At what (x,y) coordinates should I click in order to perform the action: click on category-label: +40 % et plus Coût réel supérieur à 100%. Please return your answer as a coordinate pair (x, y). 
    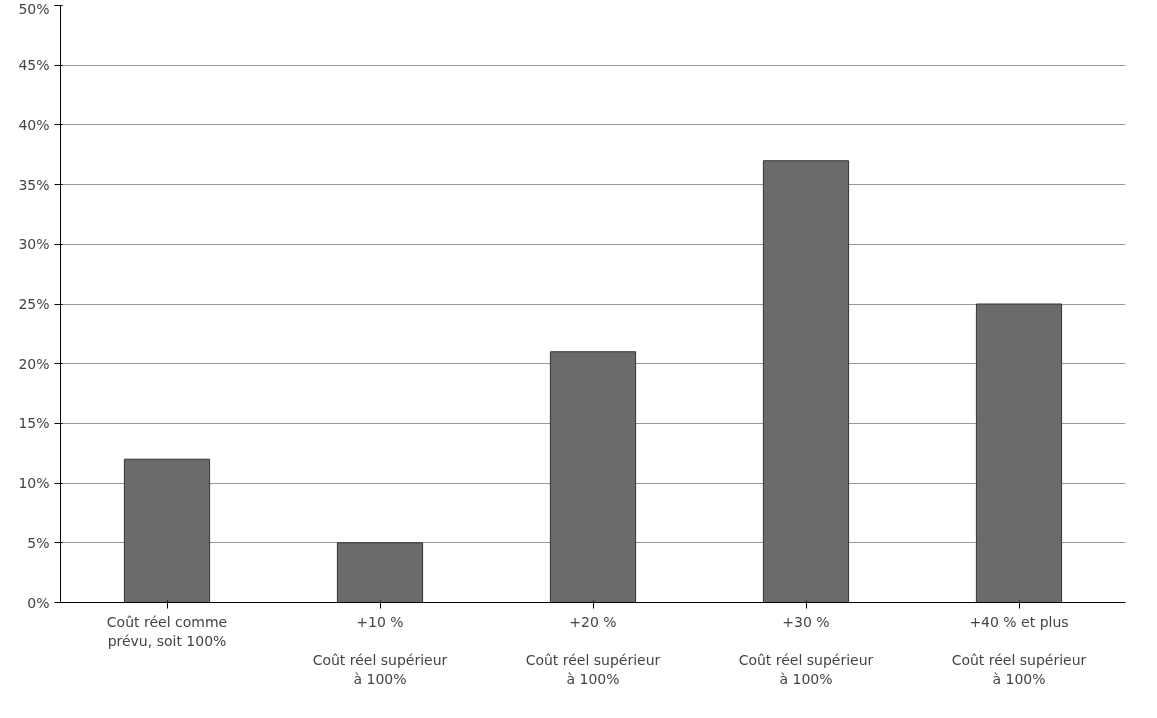
    Looking at the image, I should click on (1019, 650).